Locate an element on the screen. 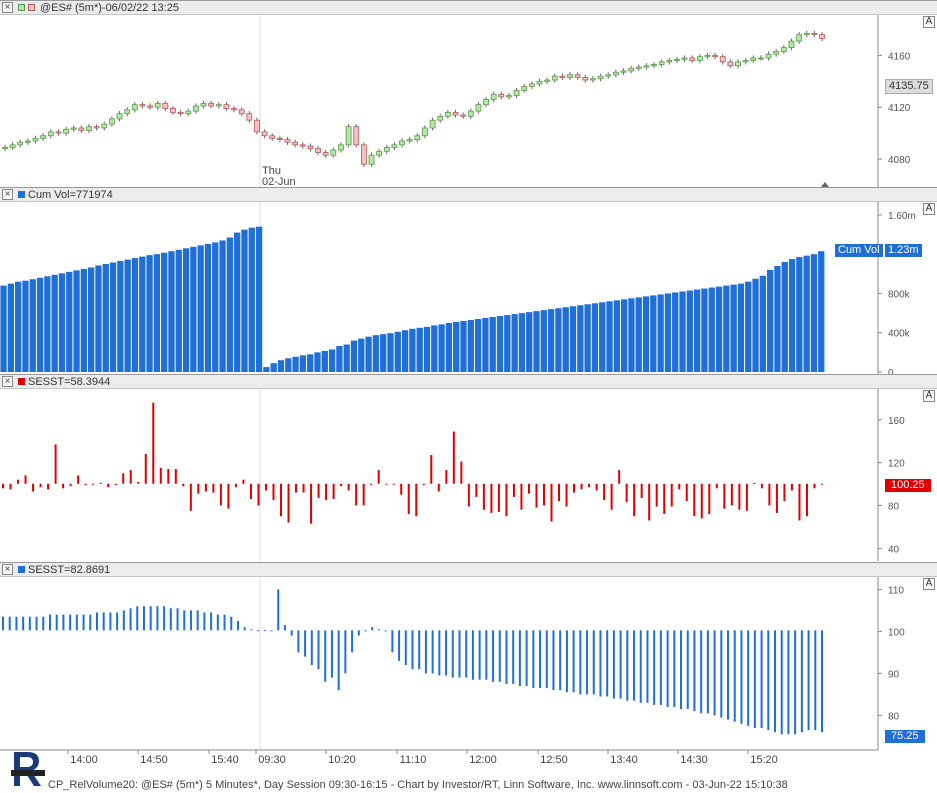  x-tick-label: 10:20 is located at coordinates (342, 760).